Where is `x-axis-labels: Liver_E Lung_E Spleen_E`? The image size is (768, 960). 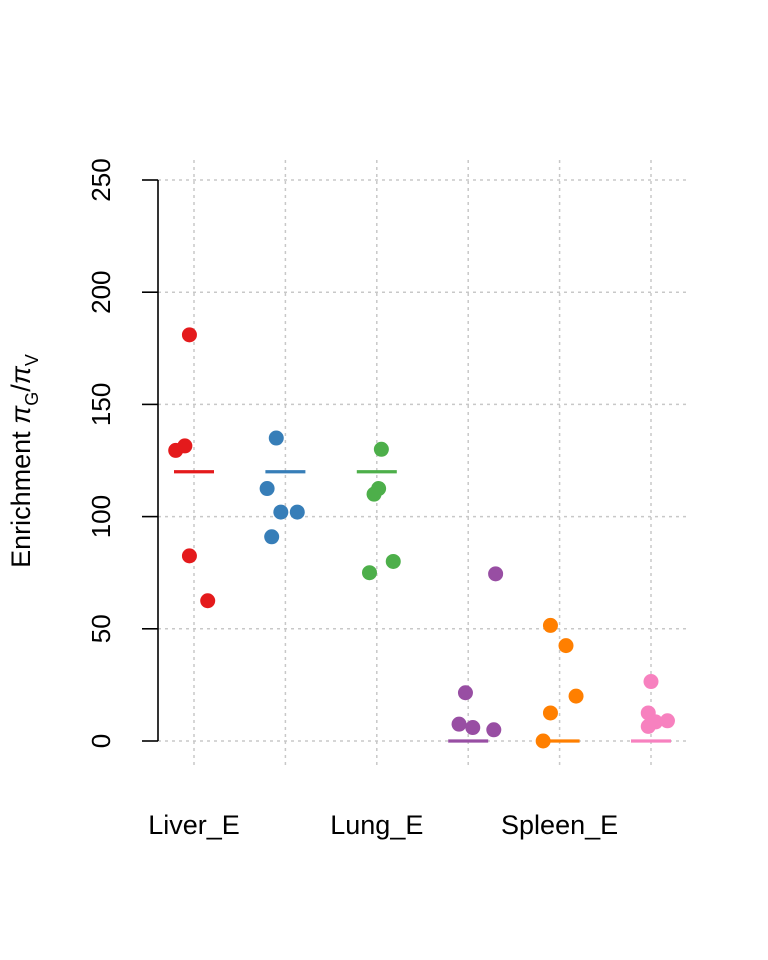
x-axis-labels: Liver_E Lung_E Spleen_E is located at coordinates (383, 825).